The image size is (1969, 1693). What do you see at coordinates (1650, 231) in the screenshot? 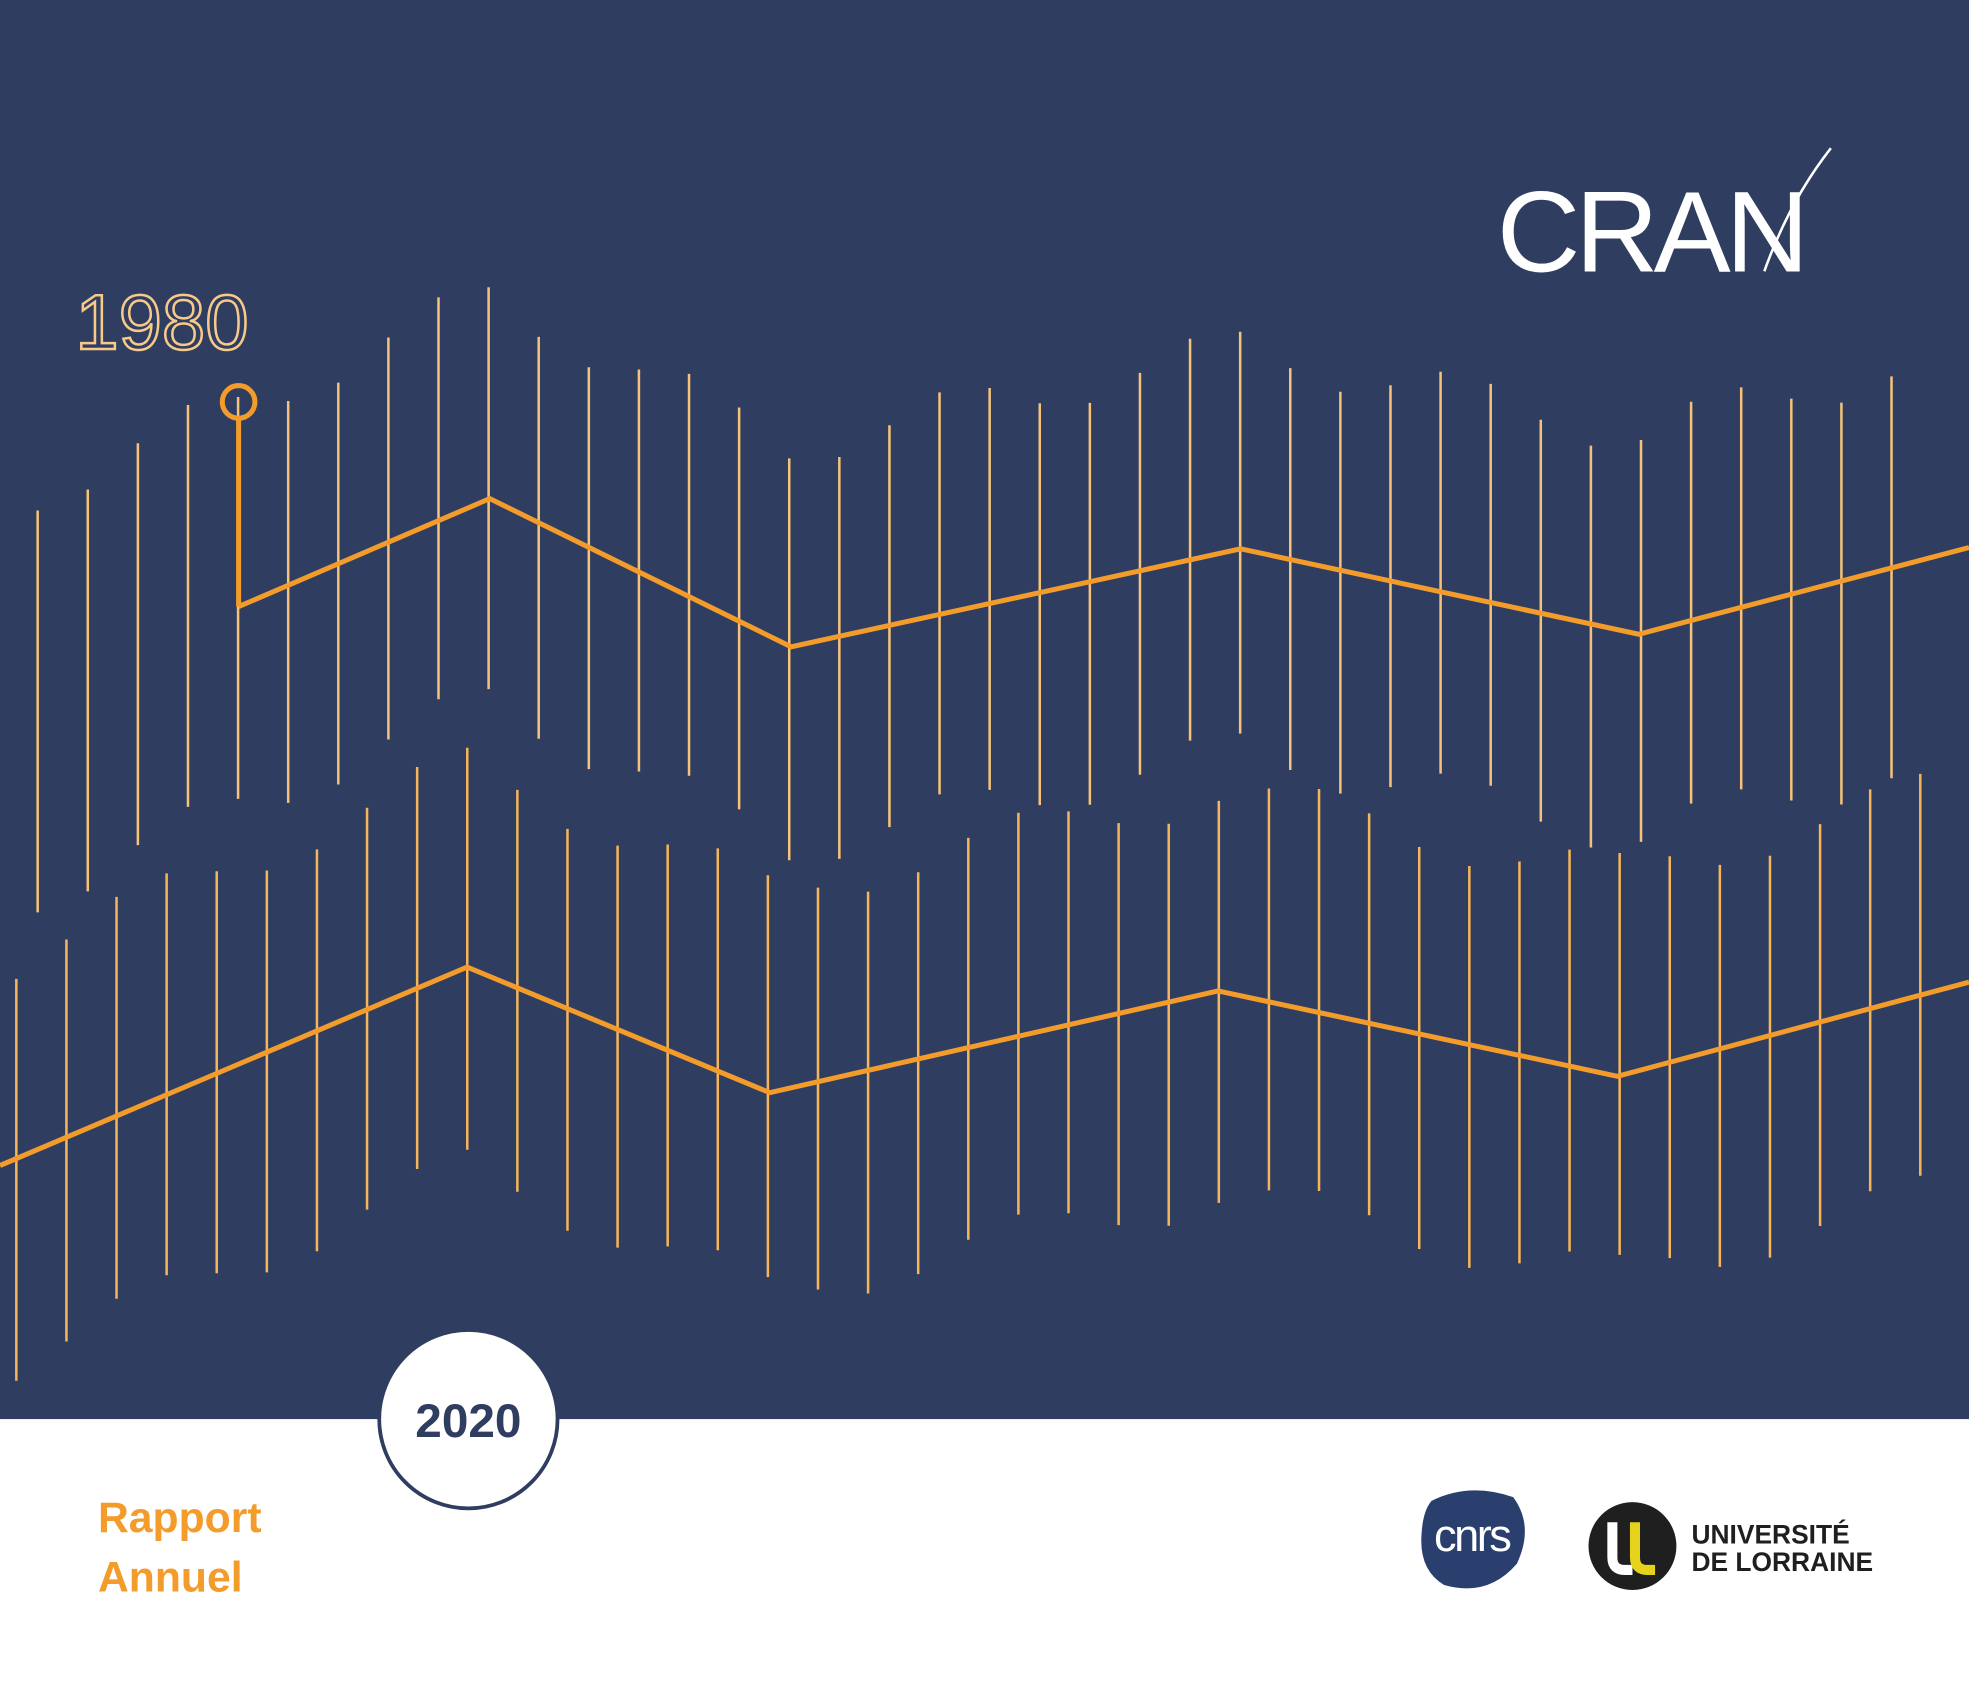
I see `cran-logo-text: CRAN` at bounding box center [1650, 231].